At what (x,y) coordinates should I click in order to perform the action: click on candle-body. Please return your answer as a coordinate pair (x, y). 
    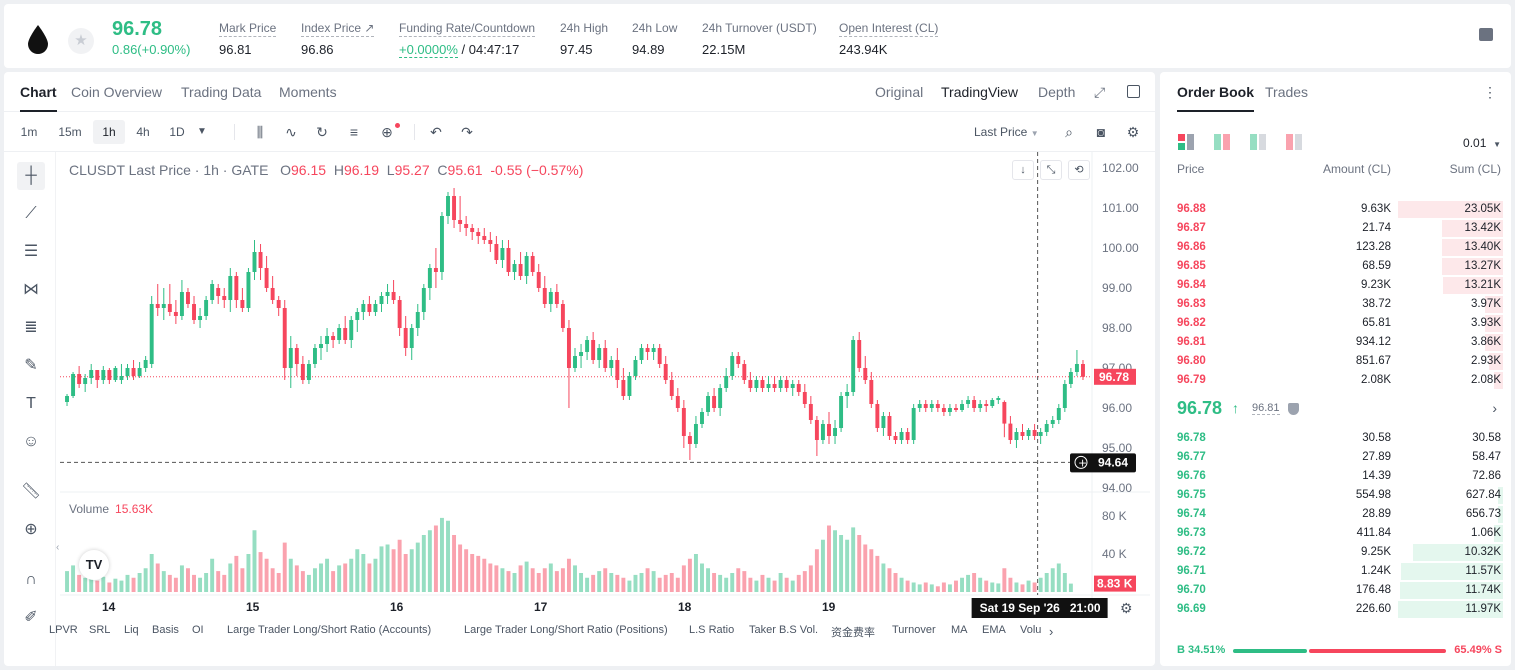
    Looking at the image, I should click on (502, 254).